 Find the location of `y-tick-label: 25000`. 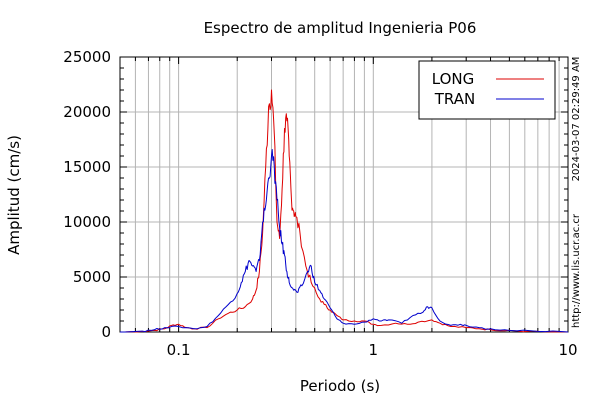

y-tick-label: 25000 is located at coordinates (87, 57).